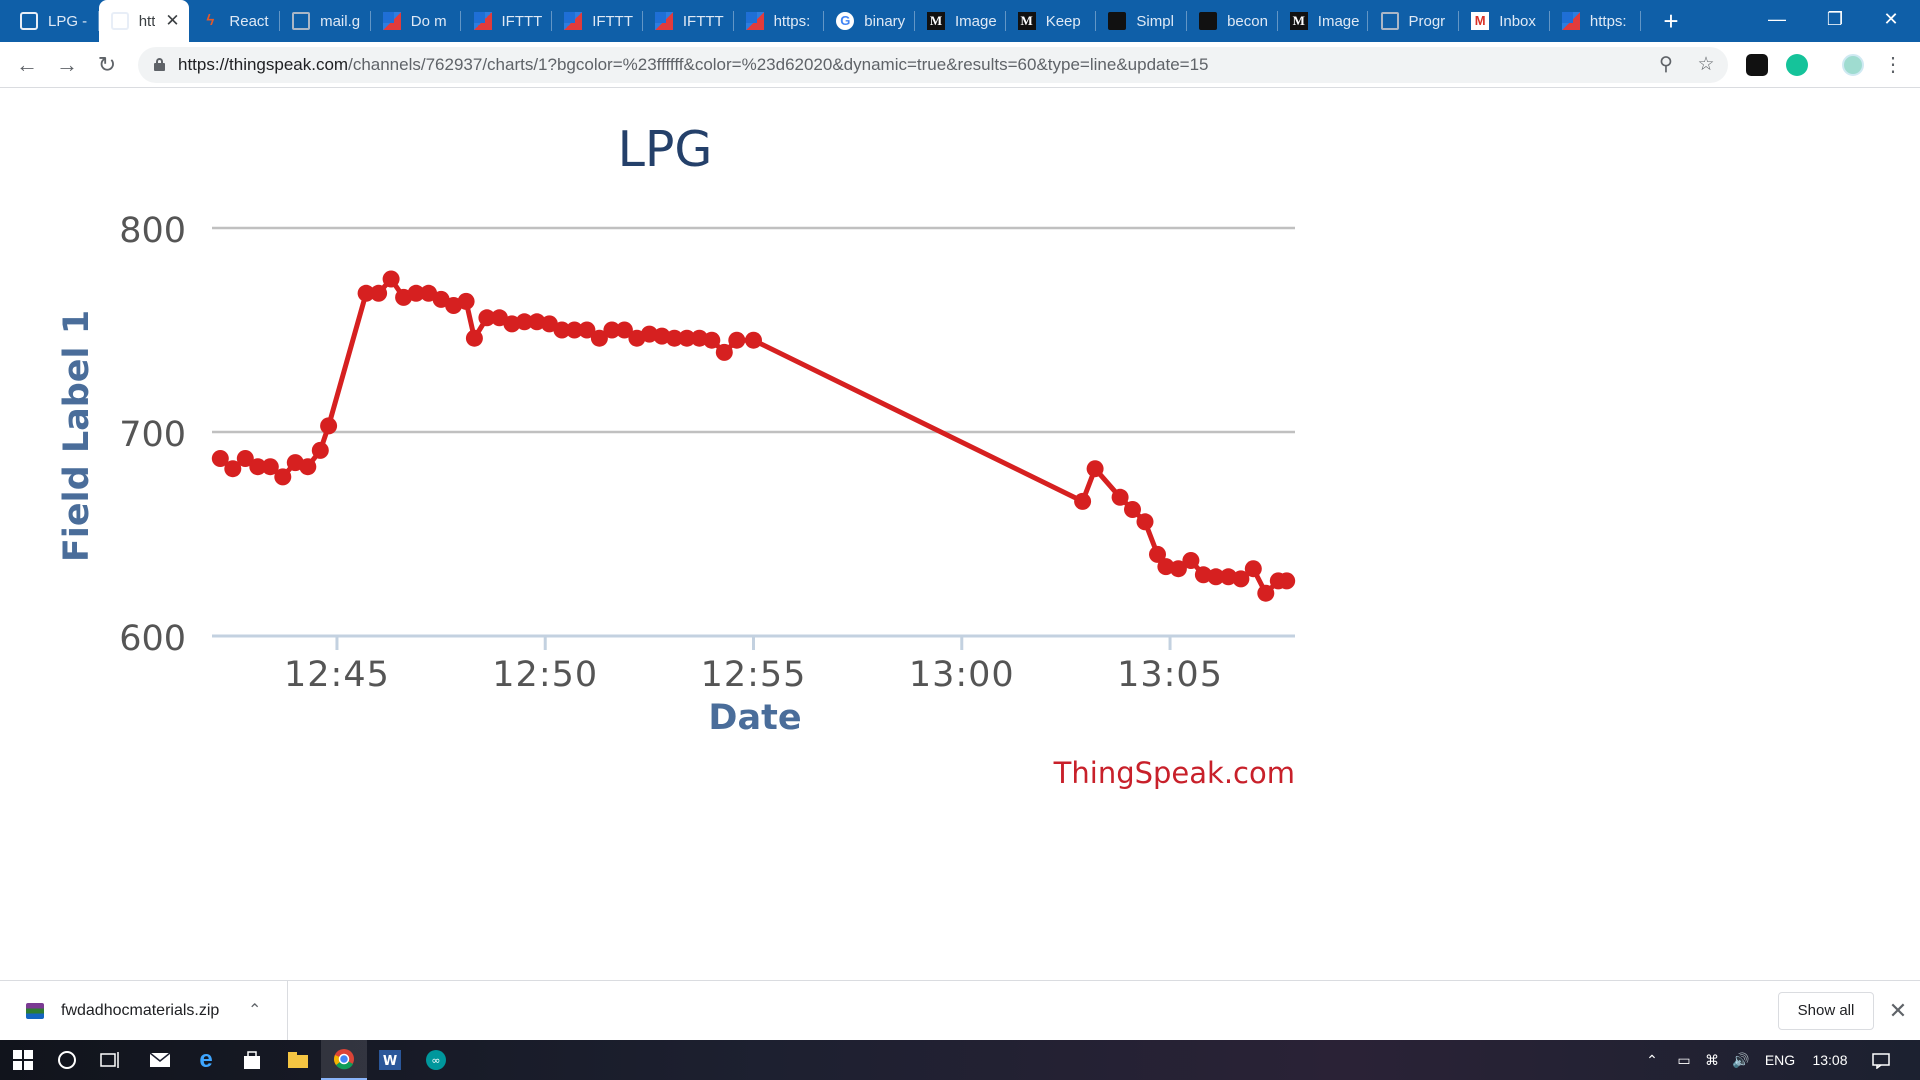 The height and width of the screenshot is (1080, 1920). What do you see at coordinates (325, 21) in the screenshot?
I see `browser-tab: mail.g` at bounding box center [325, 21].